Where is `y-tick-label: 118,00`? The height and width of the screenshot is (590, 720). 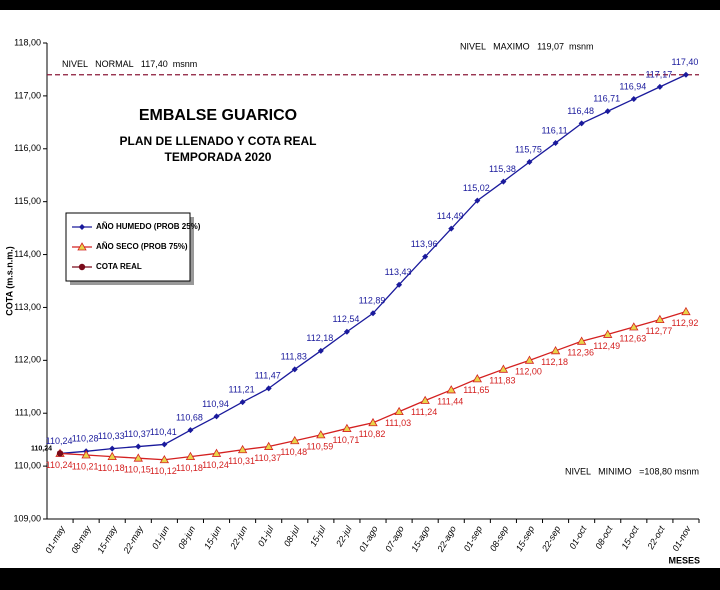
y-tick-label: 118,00 is located at coordinates (27, 42).